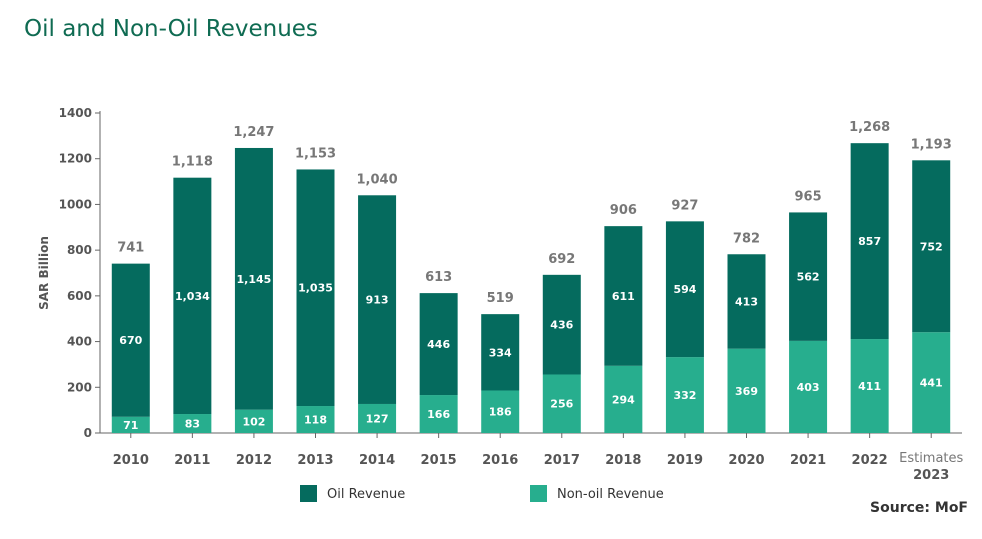  What do you see at coordinates (685, 460) in the screenshot?
I see `x-tick-label-9: 2019` at bounding box center [685, 460].